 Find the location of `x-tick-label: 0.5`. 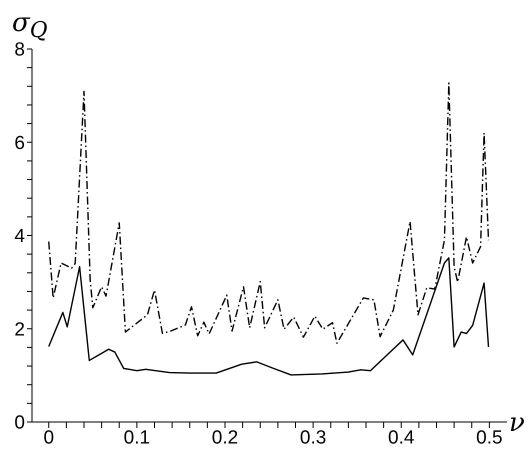

x-tick-label: 0.5 is located at coordinates (489, 437).